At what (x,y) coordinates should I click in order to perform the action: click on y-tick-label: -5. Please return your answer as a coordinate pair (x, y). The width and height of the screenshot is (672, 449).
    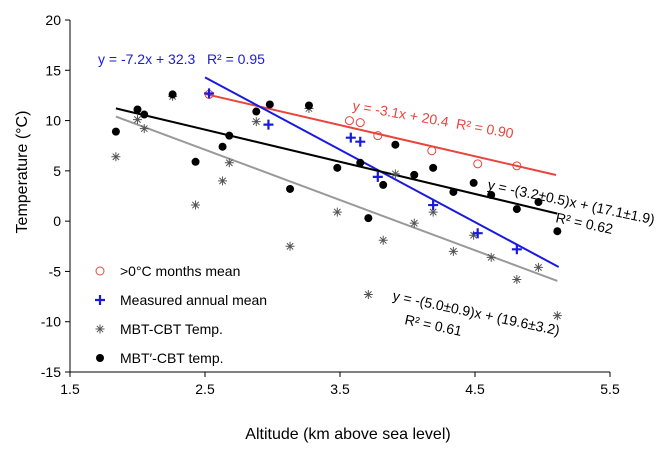
    Looking at the image, I should click on (55, 271).